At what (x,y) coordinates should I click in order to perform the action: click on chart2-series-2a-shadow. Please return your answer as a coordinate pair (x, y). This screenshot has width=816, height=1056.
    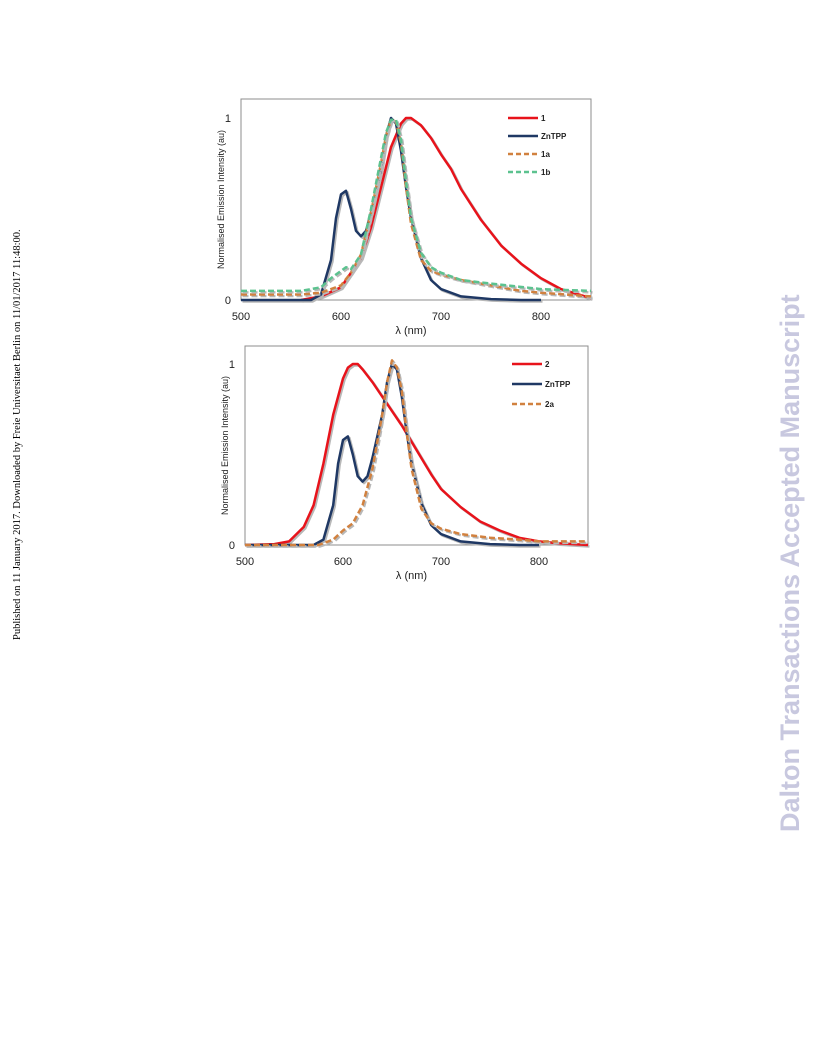
    Looking at the image, I should click on (418, 454).